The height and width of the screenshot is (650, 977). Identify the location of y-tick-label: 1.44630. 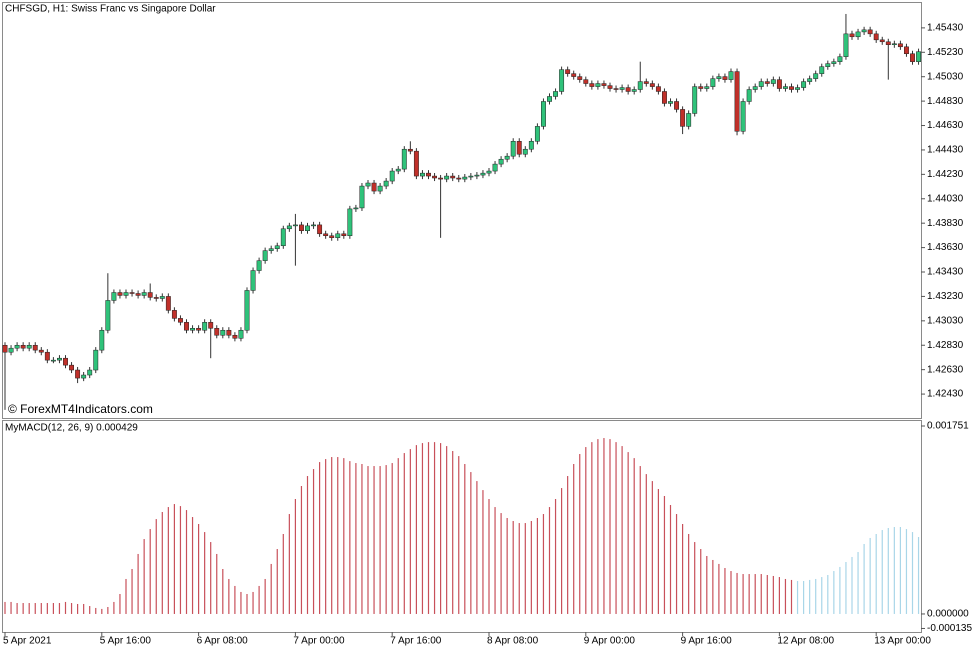
(945, 125).